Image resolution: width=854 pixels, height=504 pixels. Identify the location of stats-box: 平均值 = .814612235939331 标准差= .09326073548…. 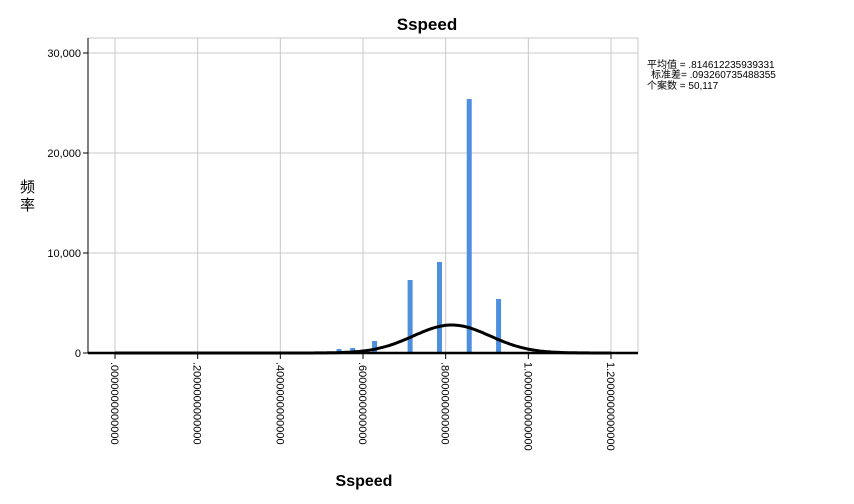
(711, 75).